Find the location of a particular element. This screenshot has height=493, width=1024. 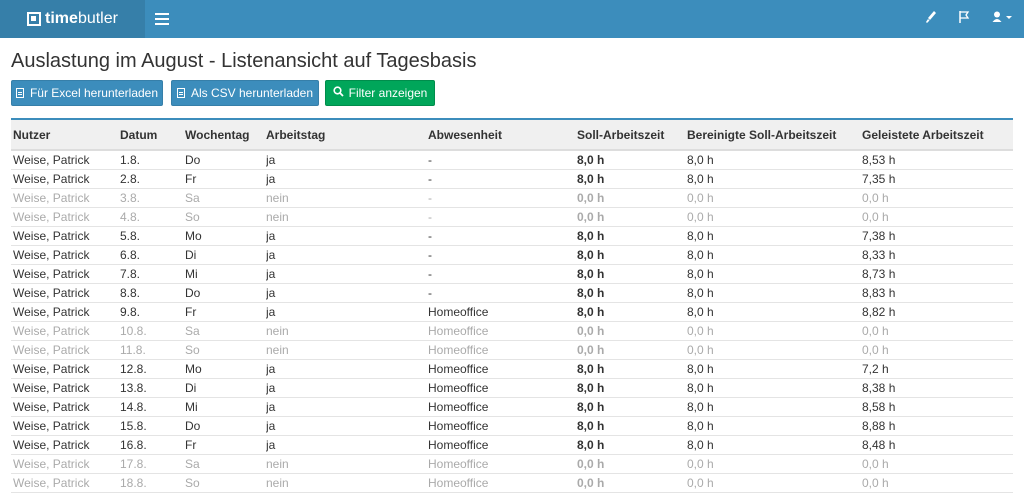

cell-worked-hours: 8,53 h is located at coordinates (937, 160).